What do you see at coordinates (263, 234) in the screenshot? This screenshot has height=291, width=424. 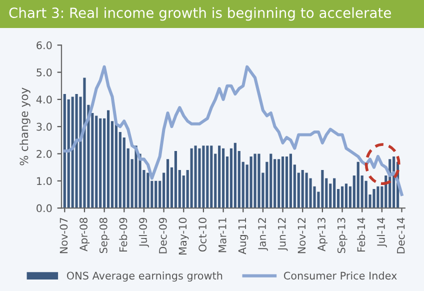 I see `x-tick-label: Jan-12` at bounding box center [263, 234].